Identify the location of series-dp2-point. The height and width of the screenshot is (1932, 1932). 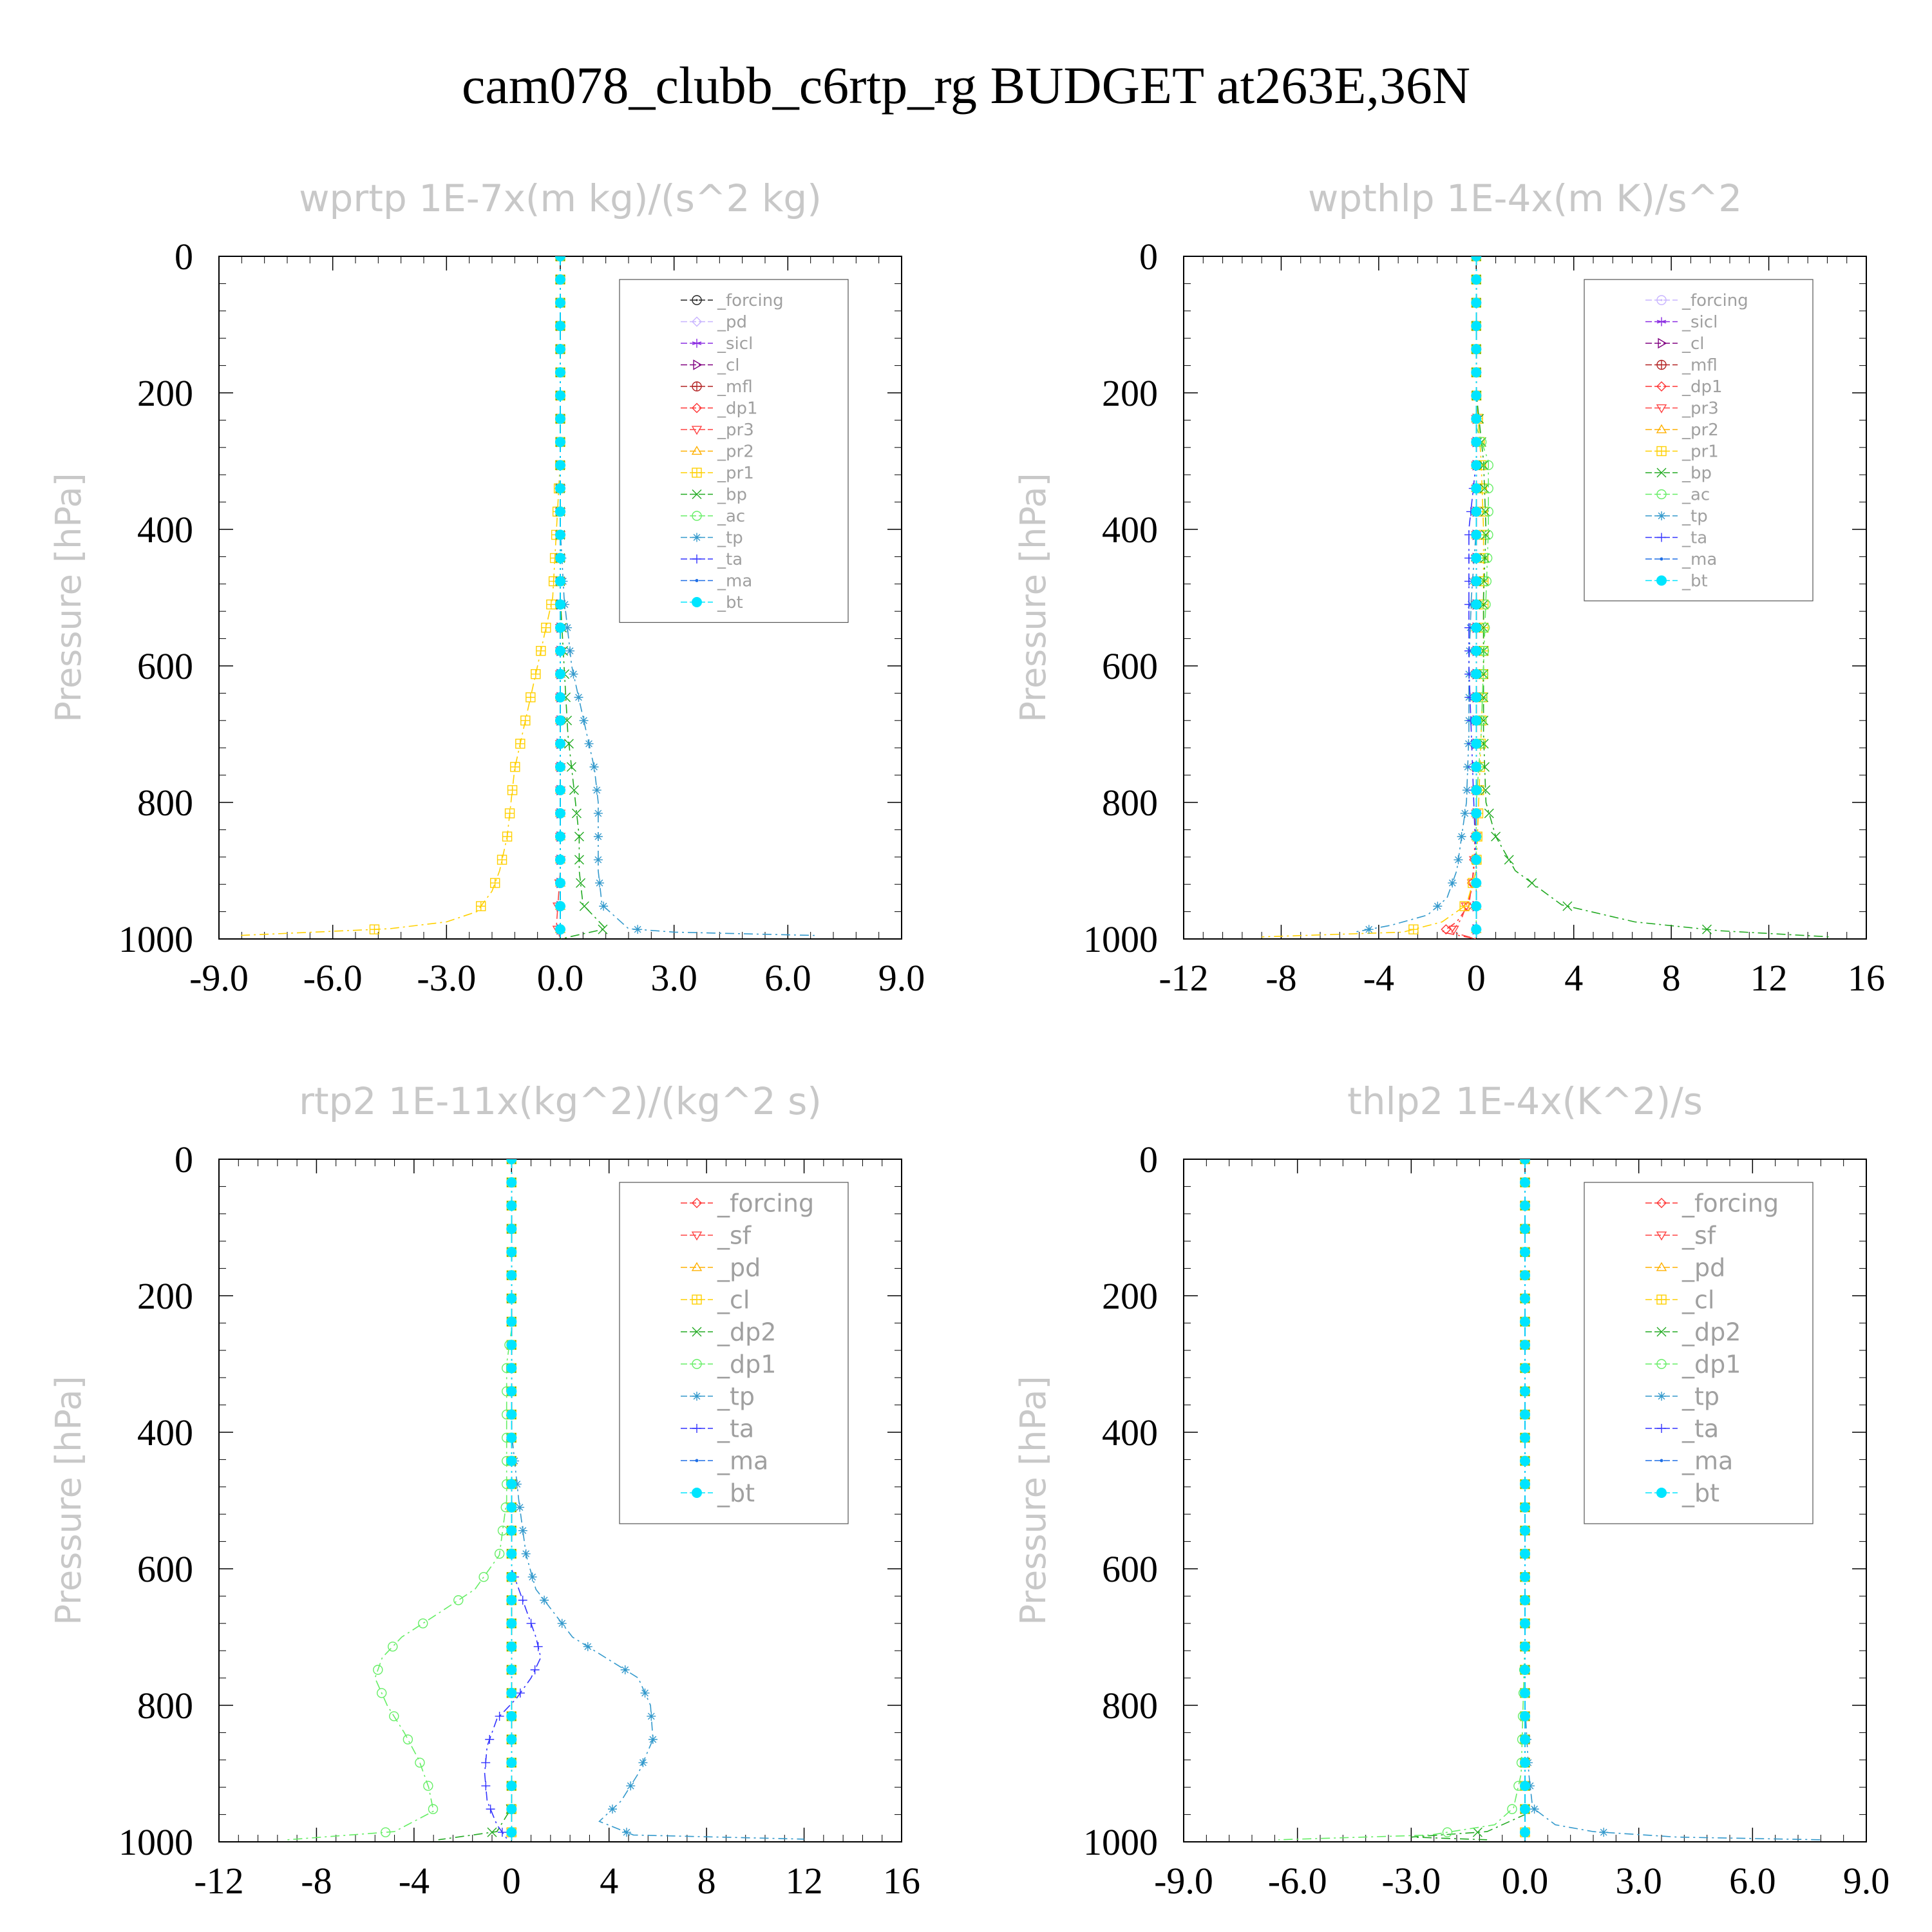
(492, 1832).